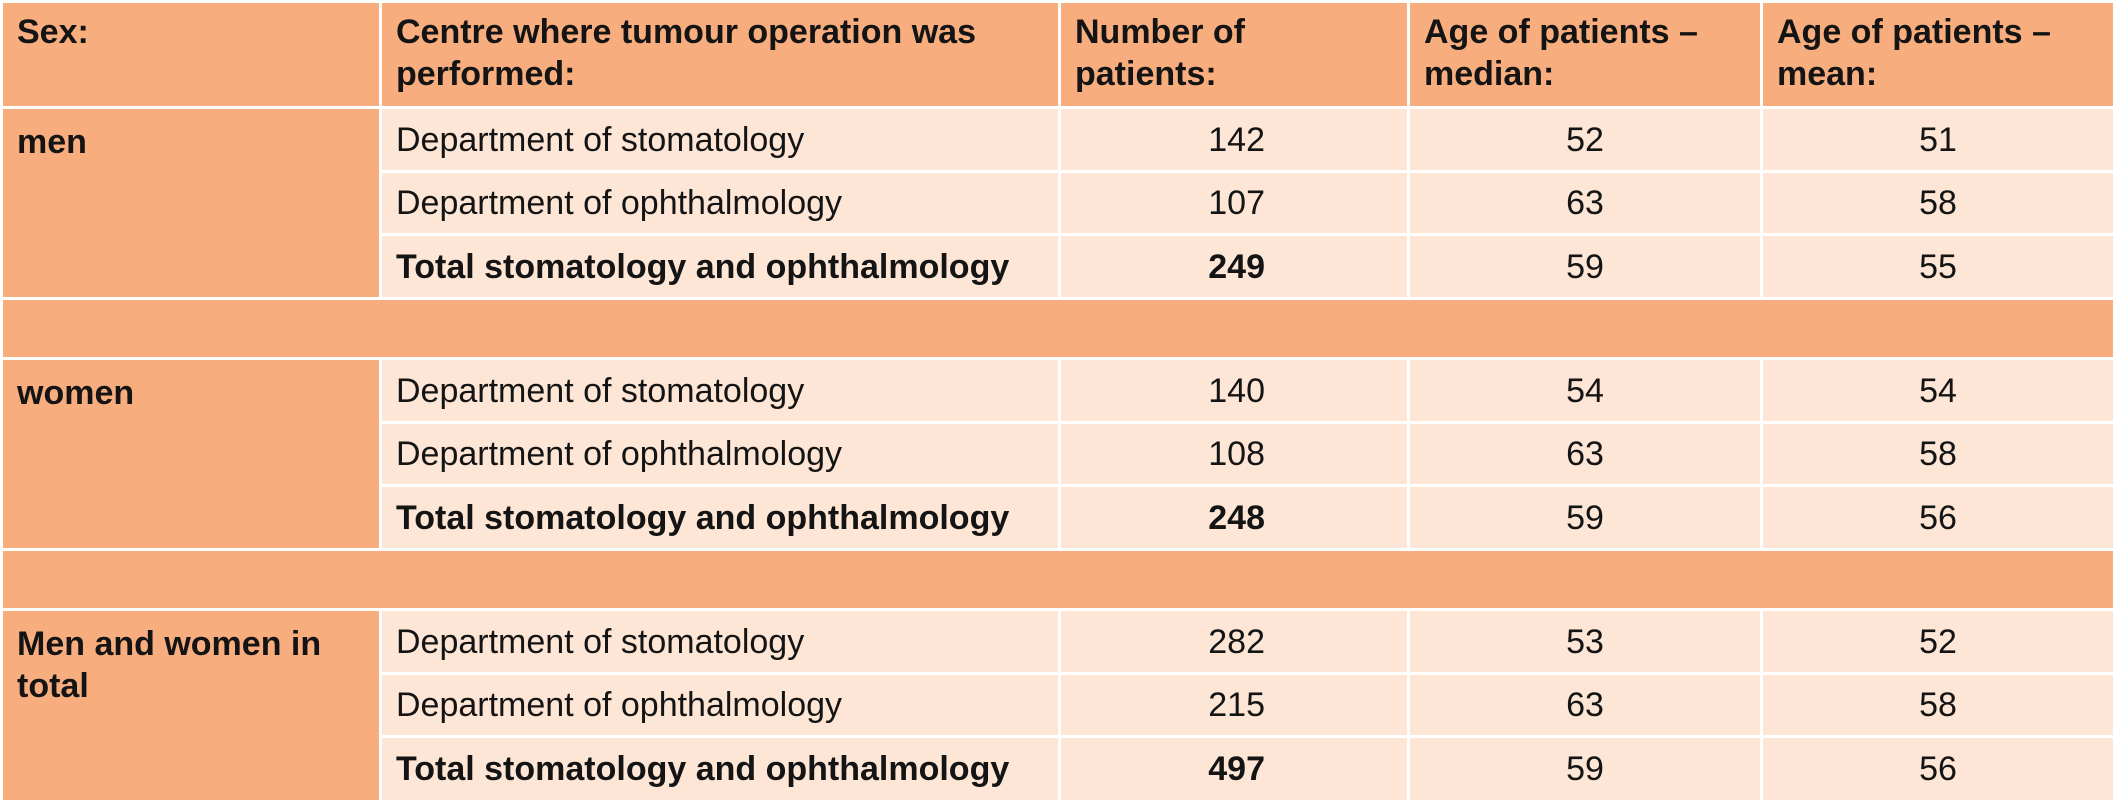 The width and height of the screenshot is (2113, 803). Describe the element at coordinates (1234, 203) in the screenshot. I see `number-cell: 107` at that location.